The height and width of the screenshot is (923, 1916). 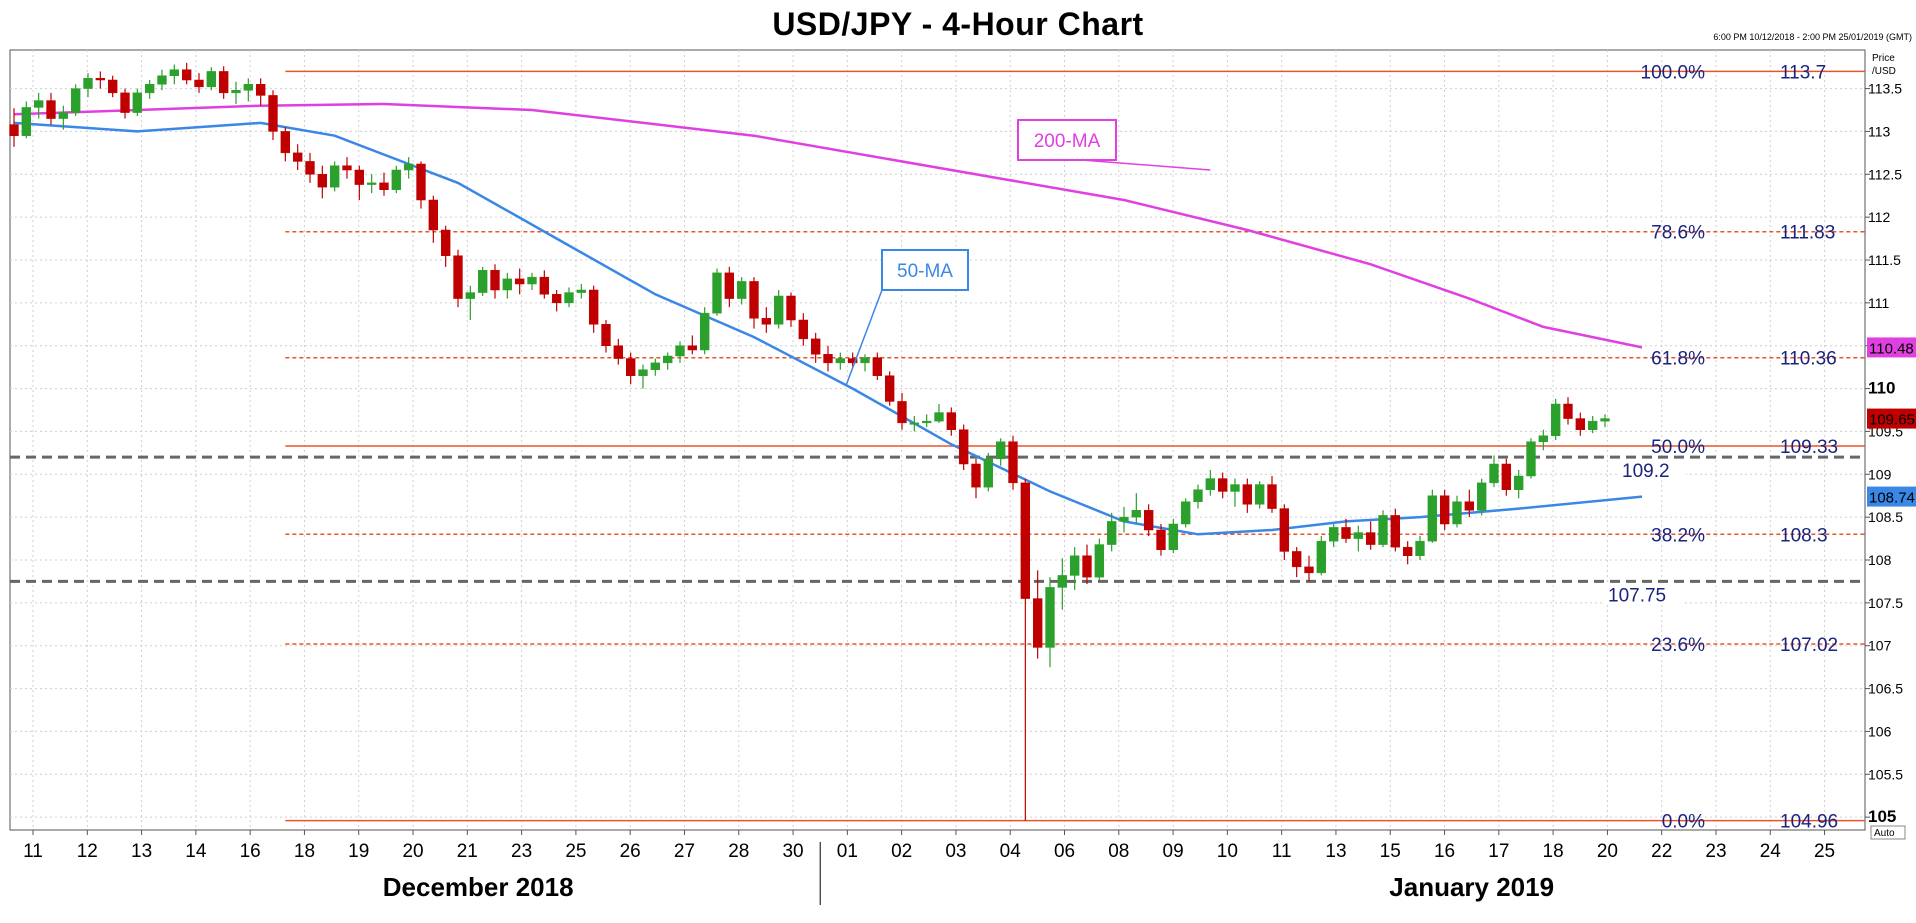 I want to click on x-tick-label: 25, so click(x=575, y=851).